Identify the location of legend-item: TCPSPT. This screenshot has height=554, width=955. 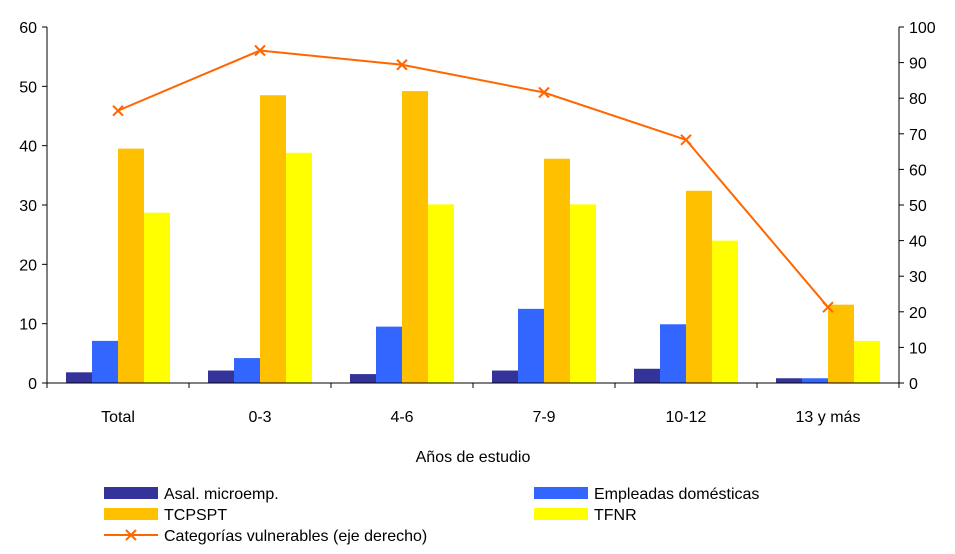
(165, 515).